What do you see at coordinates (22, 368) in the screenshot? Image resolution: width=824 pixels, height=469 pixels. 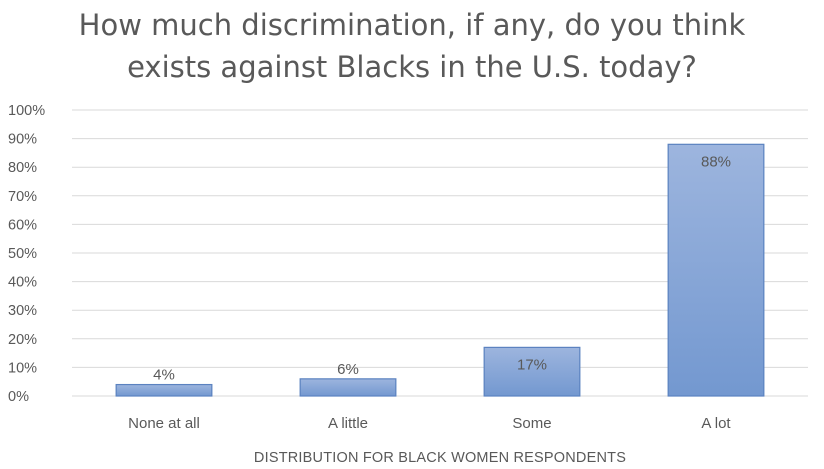 I see `y-tick-label: 10%` at bounding box center [22, 368].